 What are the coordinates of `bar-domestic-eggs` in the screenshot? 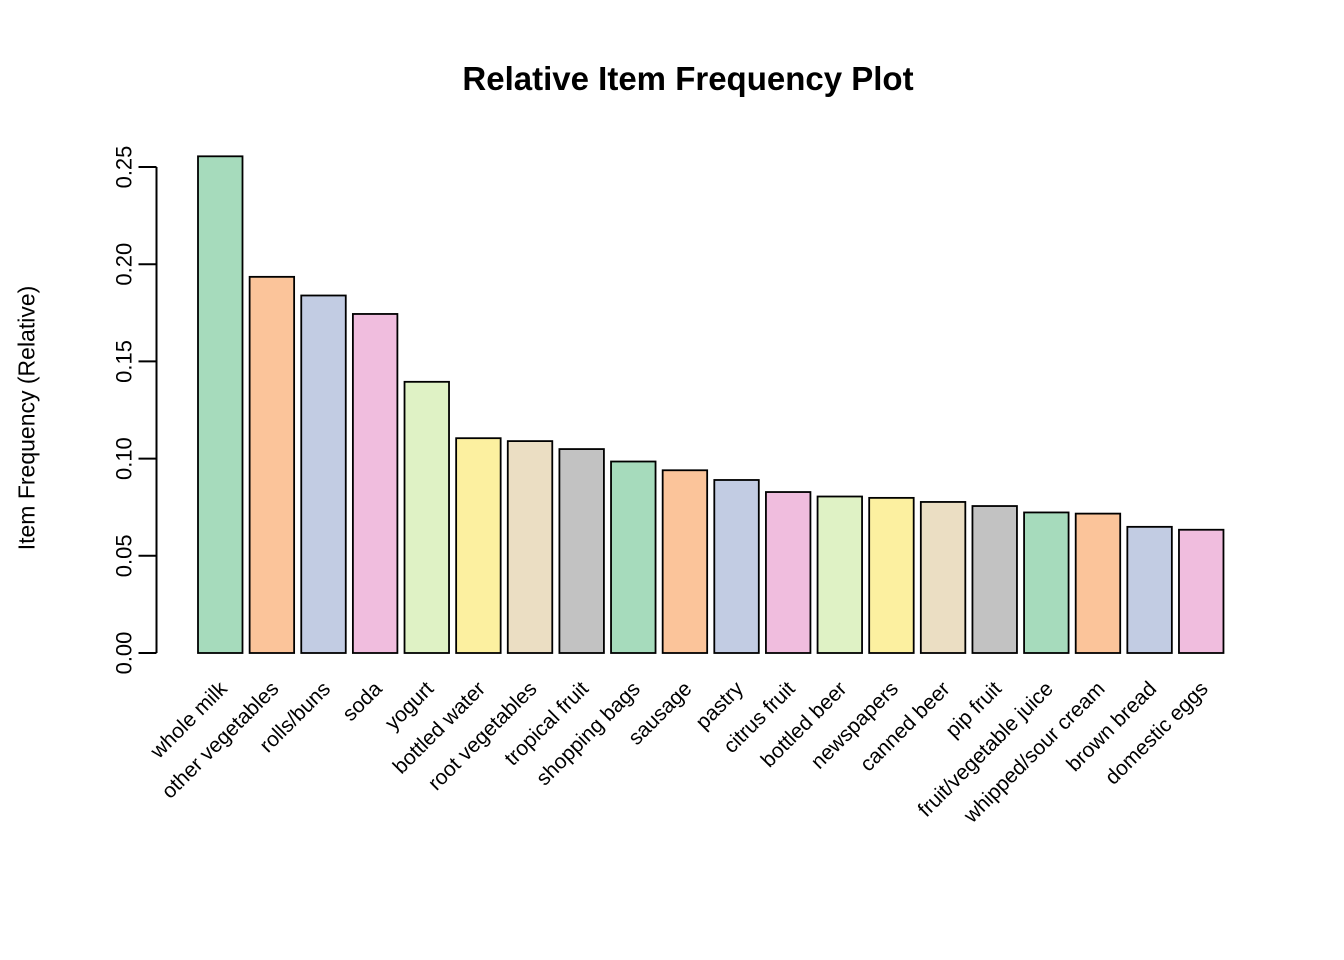 It's located at (1201, 591).